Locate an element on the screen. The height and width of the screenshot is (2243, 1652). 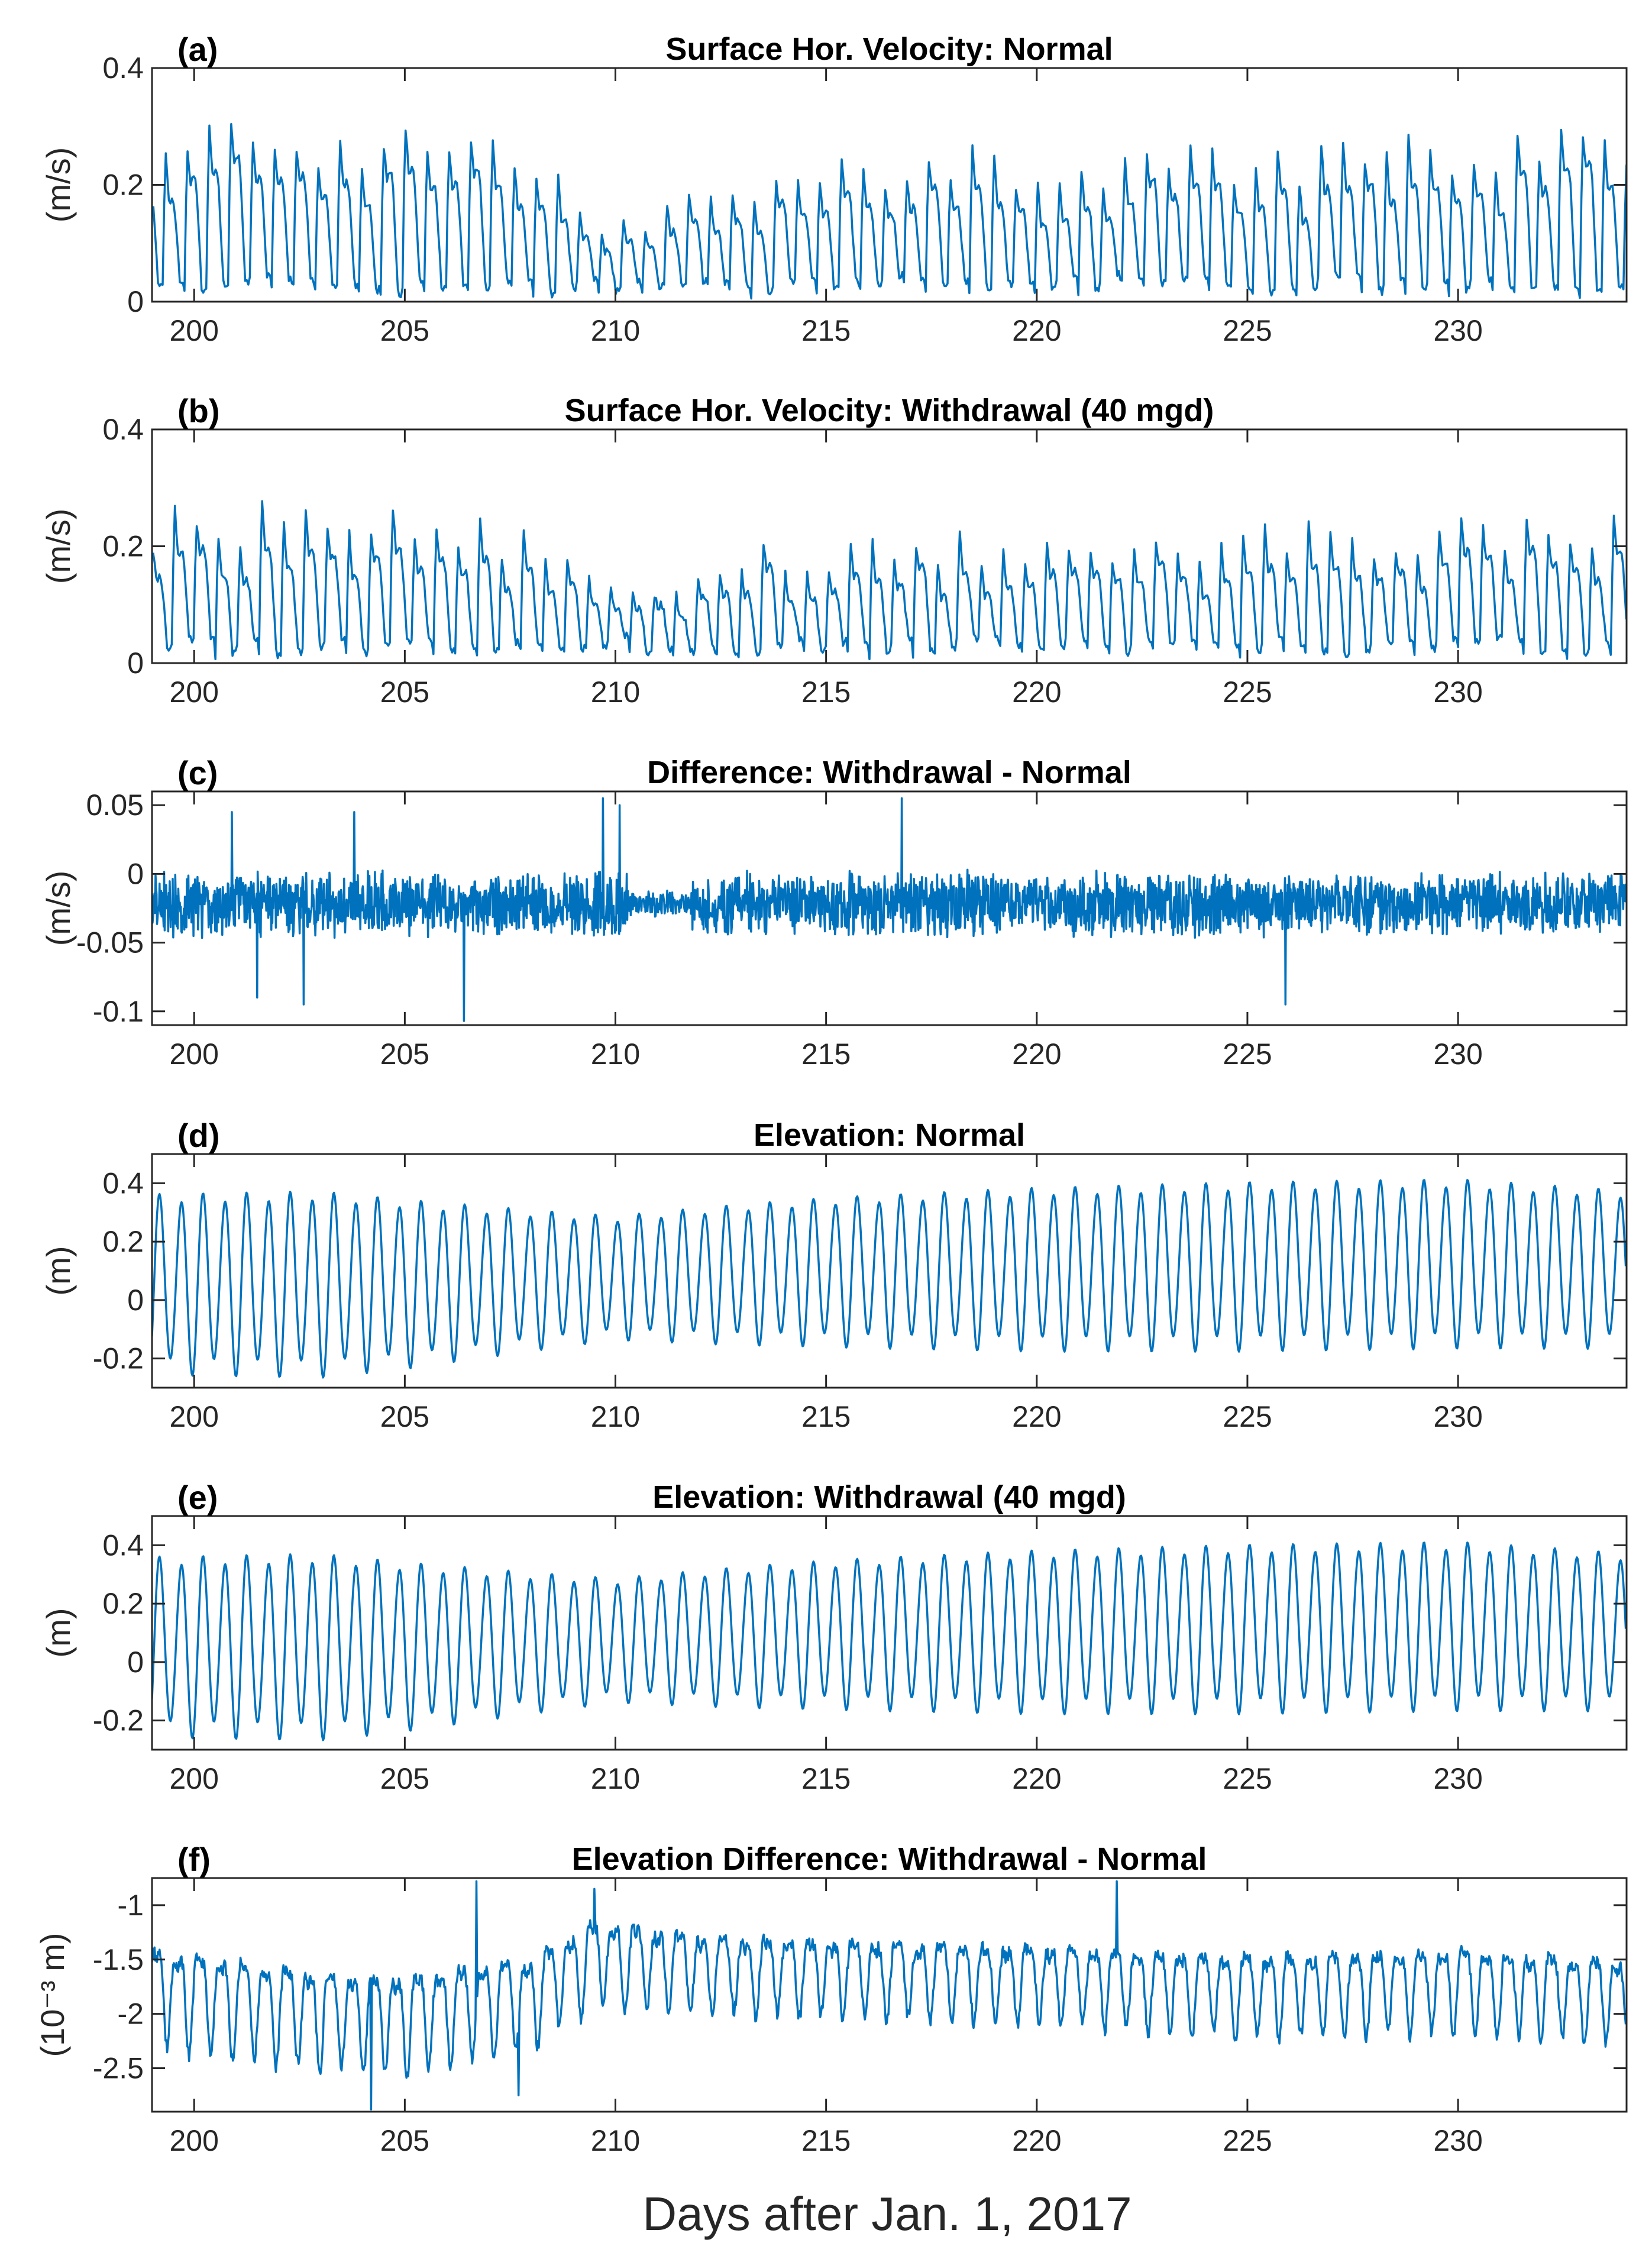
panel-letter: (d) is located at coordinates (198, 1135).